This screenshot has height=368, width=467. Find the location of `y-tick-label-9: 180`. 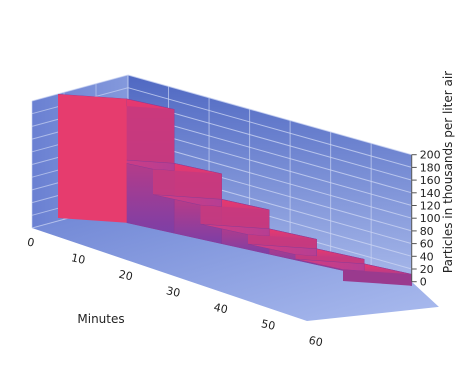

y-tick-label-9: 180 is located at coordinates (430, 167).